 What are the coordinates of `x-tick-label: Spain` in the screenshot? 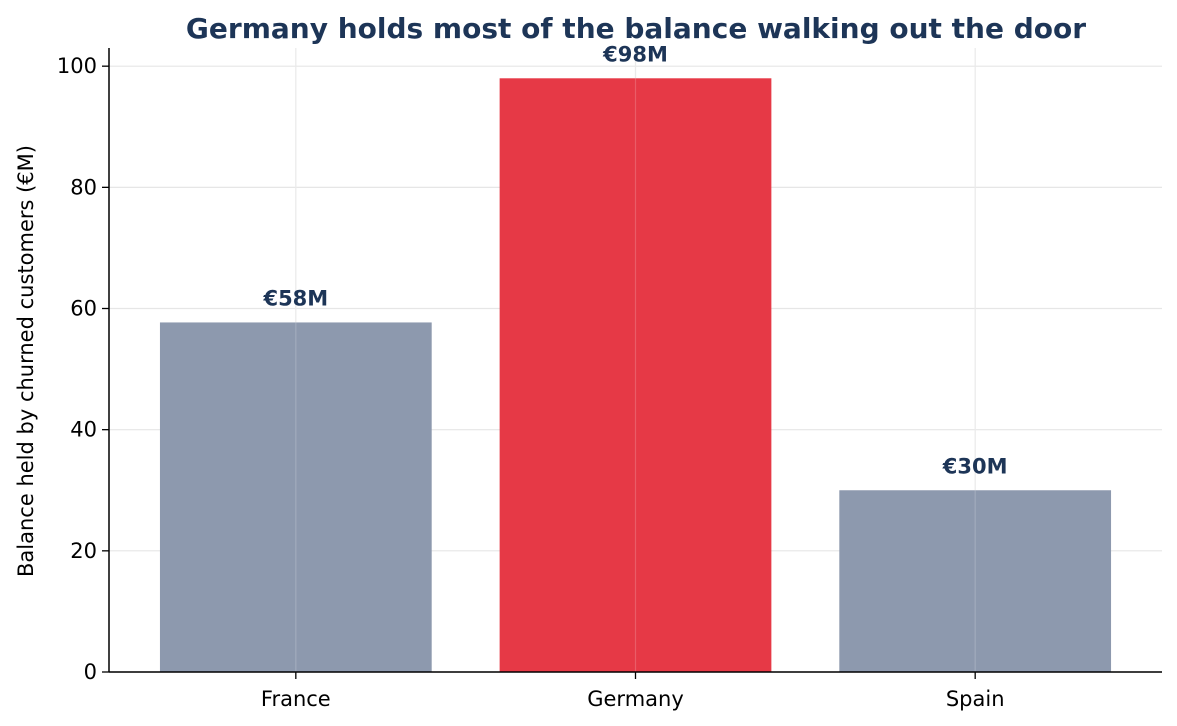 It's located at (975, 699).